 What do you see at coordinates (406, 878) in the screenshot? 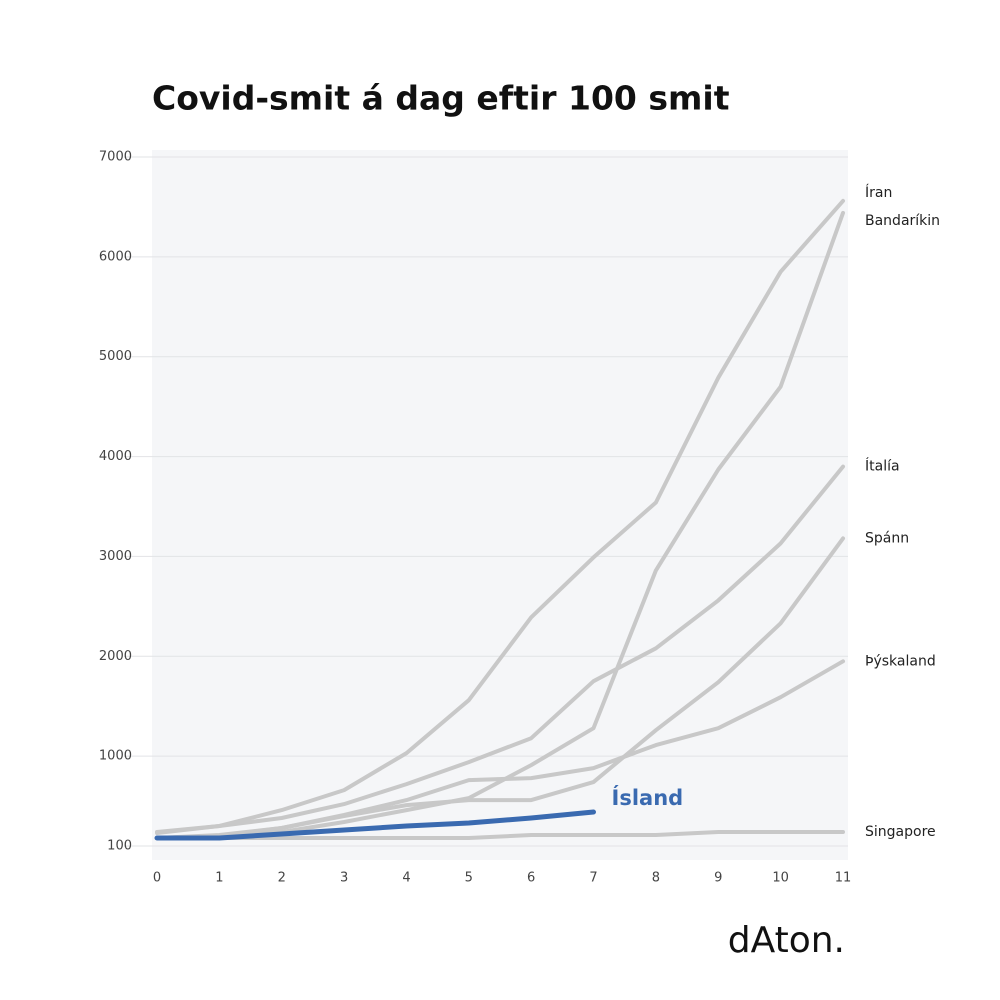
I see `x-tick-label: 4` at bounding box center [406, 878].